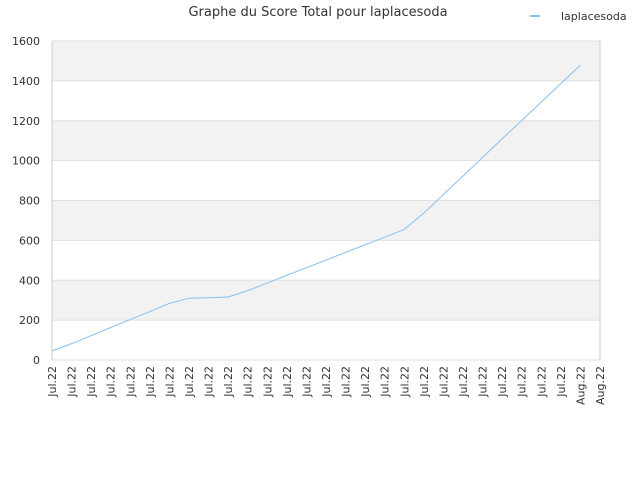 The height and width of the screenshot is (484, 640). I want to click on y-tick-label: 200, so click(29, 320).